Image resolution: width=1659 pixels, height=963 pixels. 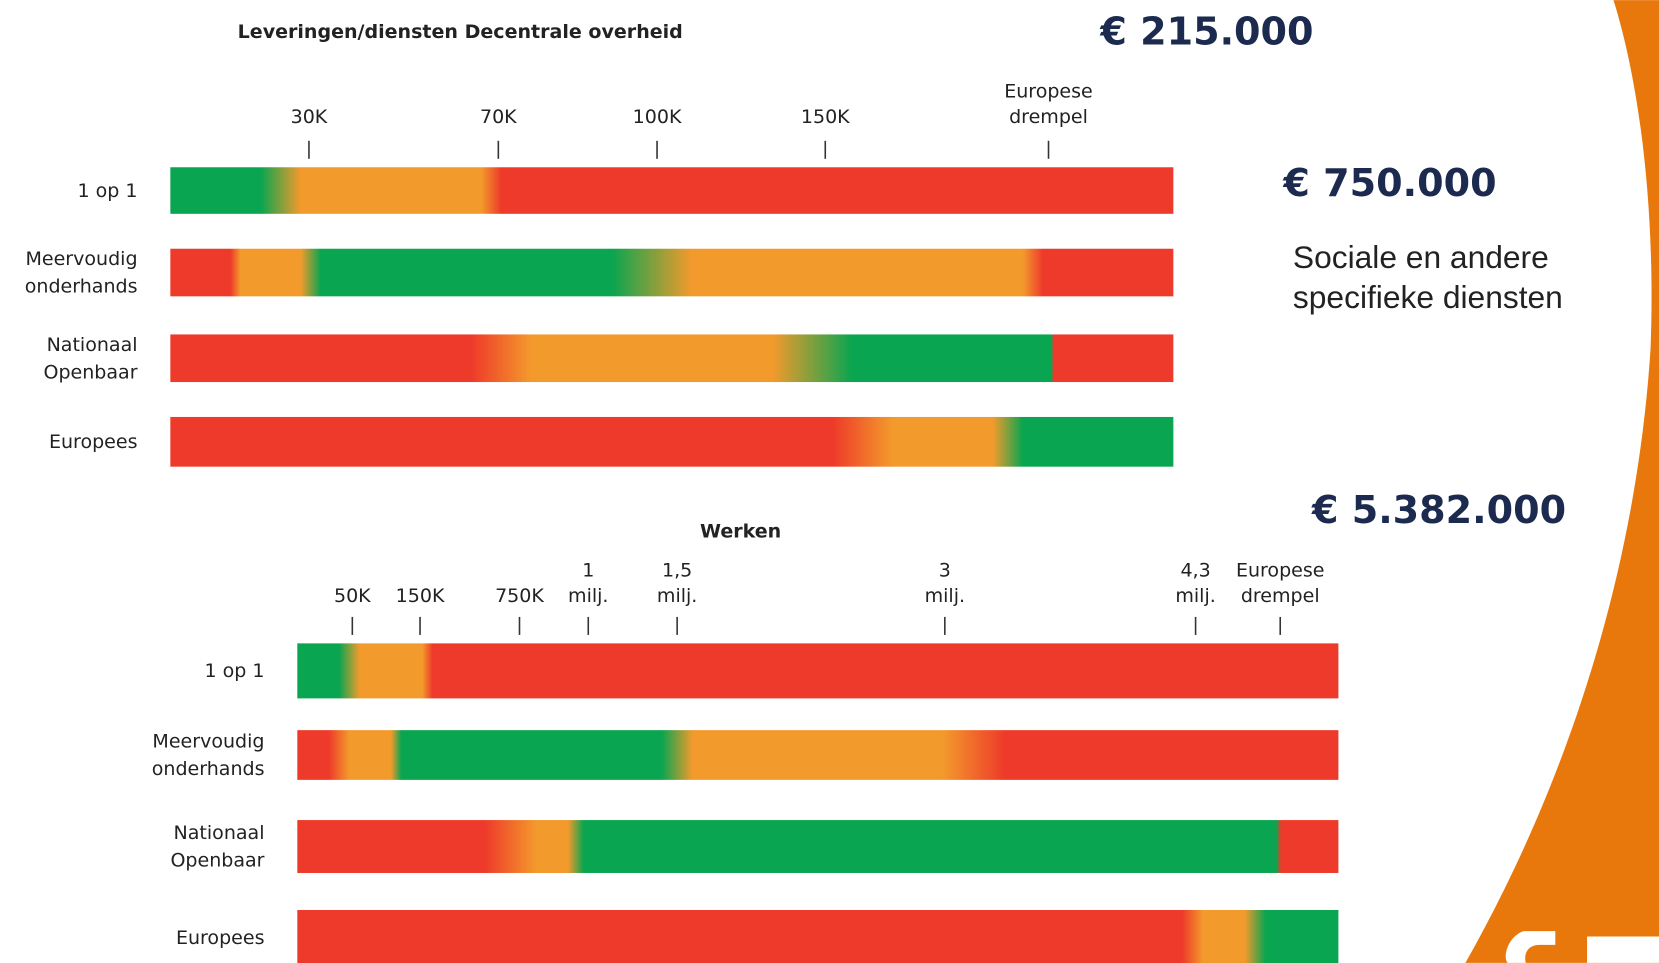 What do you see at coordinates (1206, 32) in the screenshot?
I see `threshold-label: € 215.000` at bounding box center [1206, 32].